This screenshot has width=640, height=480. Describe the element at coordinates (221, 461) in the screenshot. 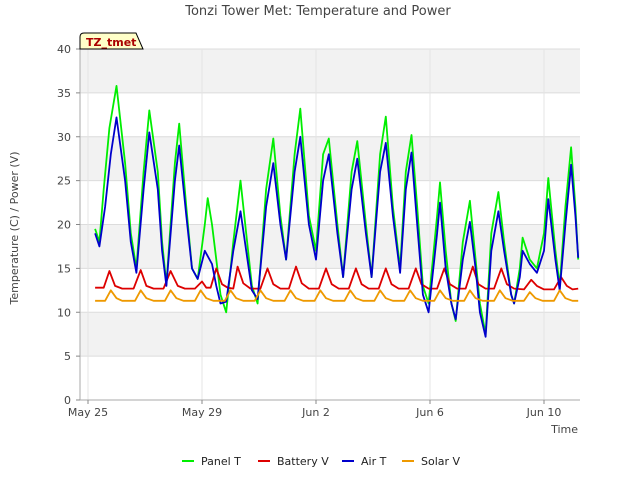

I see `legend-label: Panel T` at that location.